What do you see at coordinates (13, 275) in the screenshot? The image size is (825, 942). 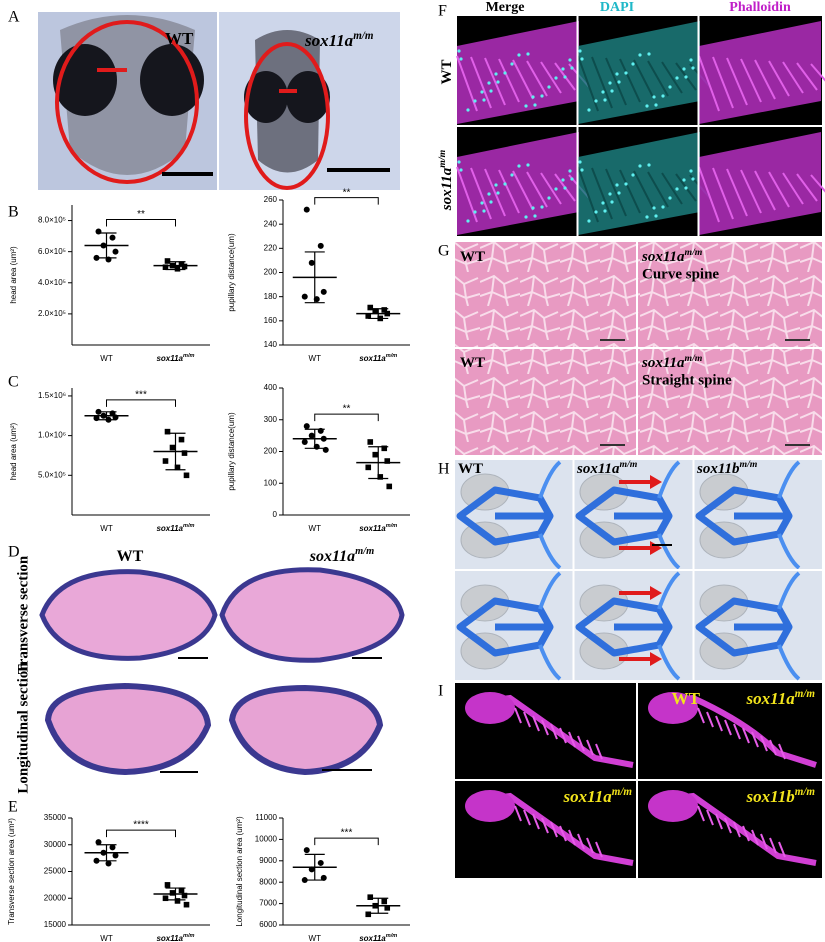 I see `y-axis-label: head area (um²)` at bounding box center [13, 275].